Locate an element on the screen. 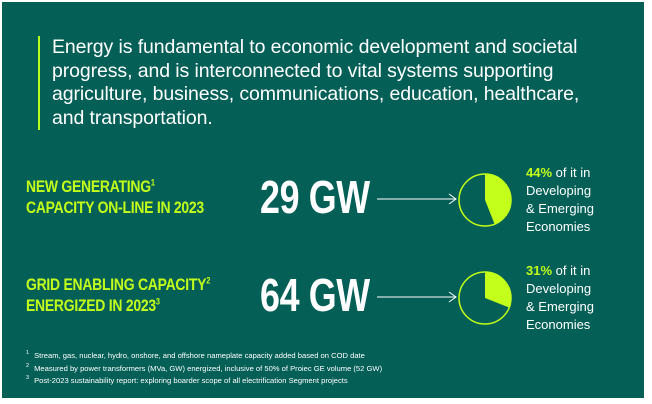 The height and width of the screenshot is (404, 652). footnote-mark: 3 is located at coordinates (28, 378).